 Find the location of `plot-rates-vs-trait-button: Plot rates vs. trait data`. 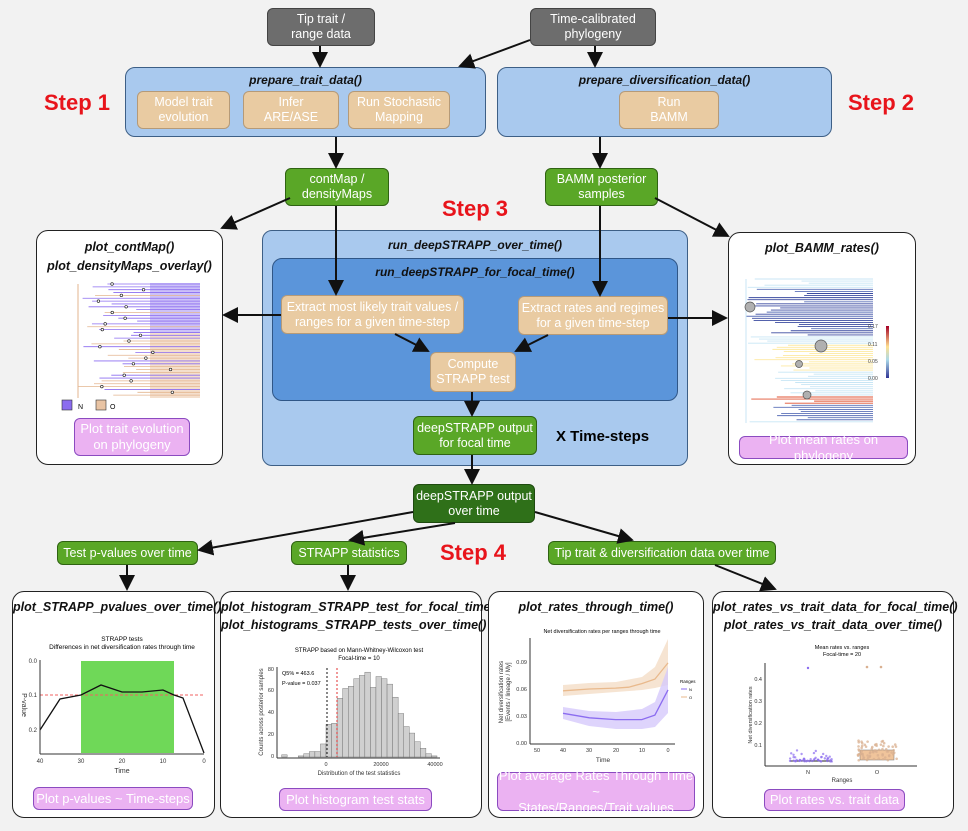

plot-rates-vs-trait-button: Plot rates vs. trait data is located at coordinates (834, 800).